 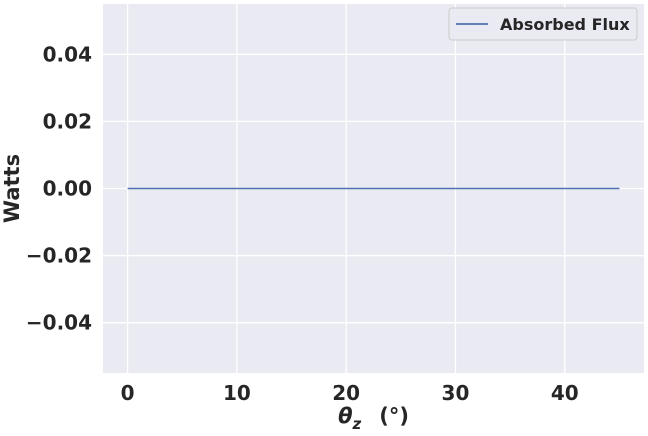 What do you see at coordinates (357, 423) in the screenshot?
I see `x-axis-subscript: z` at bounding box center [357, 423].